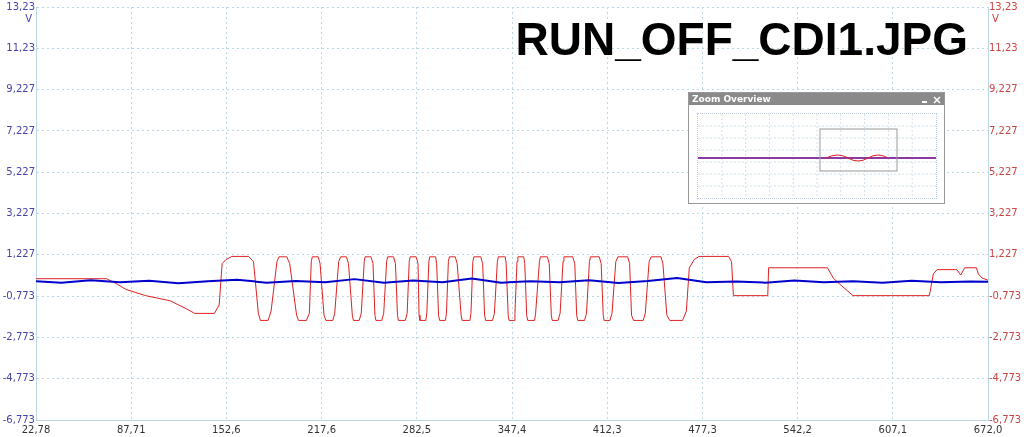  What do you see at coordinates (29, 18) in the screenshot?
I see `y-axis-title: V` at bounding box center [29, 18].